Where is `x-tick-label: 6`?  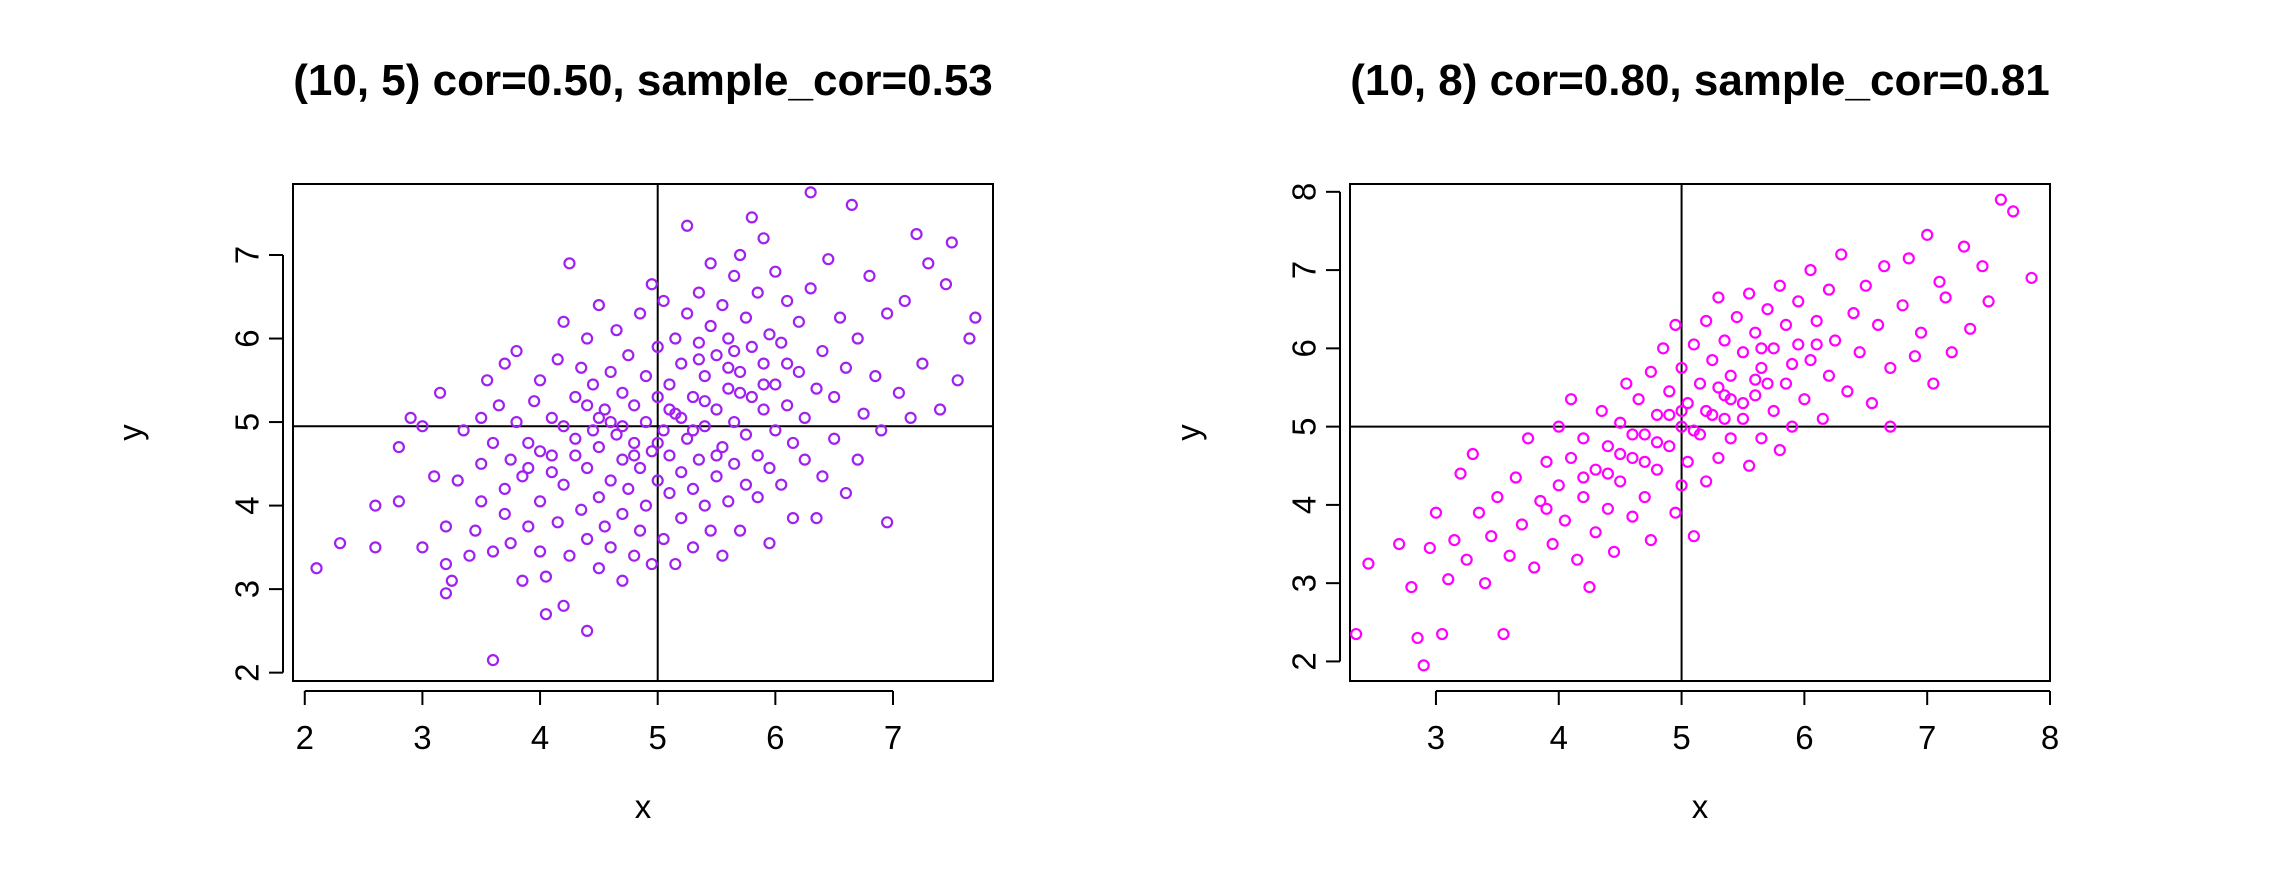
x-tick-label: 6 is located at coordinates (775, 737).